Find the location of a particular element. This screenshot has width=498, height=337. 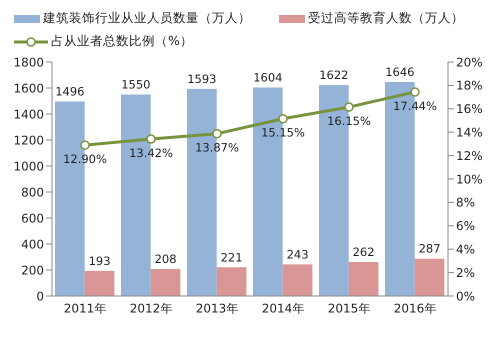

data-label: 17.44% is located at coordinates (415, 105).